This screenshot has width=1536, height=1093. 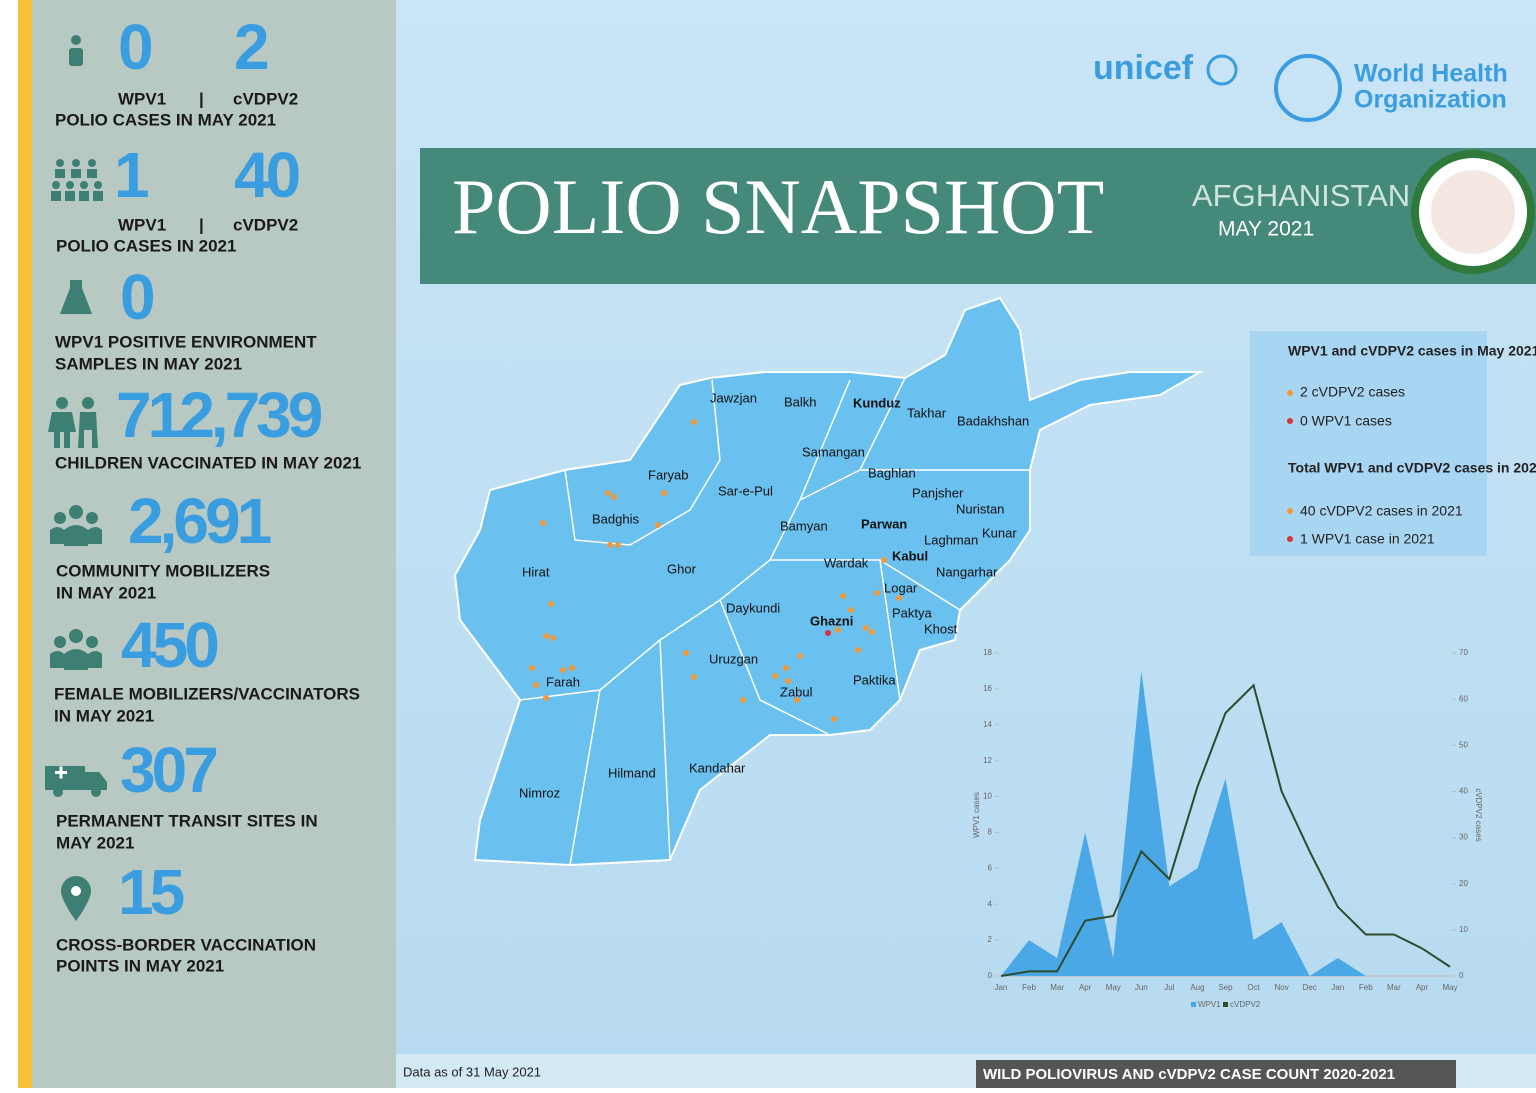 I want to click on x-tick-label: Jun, so click(x=1141, y=987).